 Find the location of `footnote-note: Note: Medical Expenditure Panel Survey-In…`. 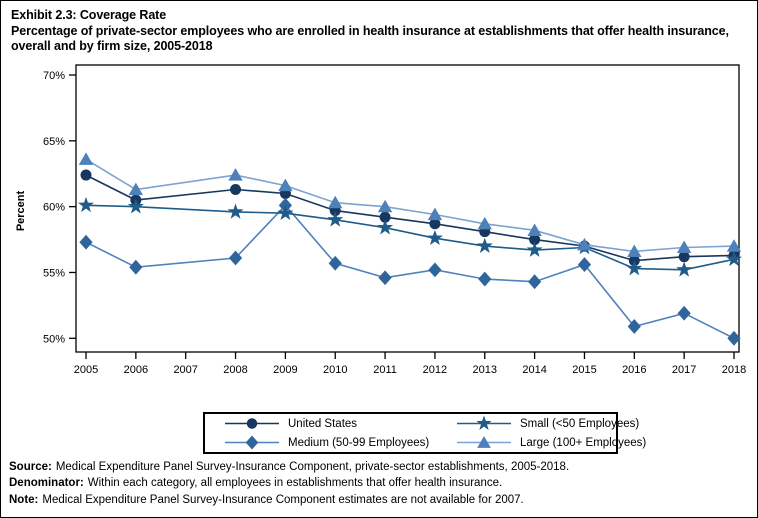

footnote-note: Note: Medical Expenditure Panel Survey-In… is located at coordinates (289, 500).